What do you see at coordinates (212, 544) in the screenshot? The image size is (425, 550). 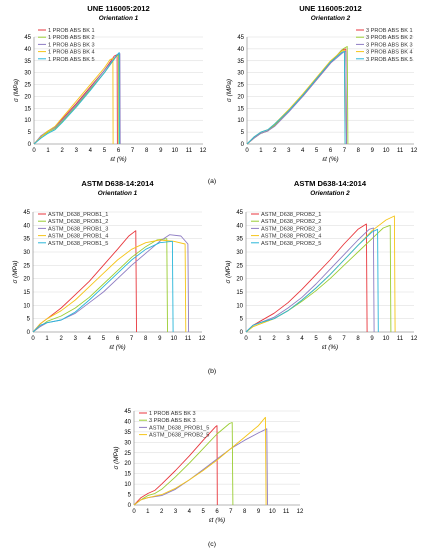 I see `panel-label-c: (c)` at bounding box center [212, 544].